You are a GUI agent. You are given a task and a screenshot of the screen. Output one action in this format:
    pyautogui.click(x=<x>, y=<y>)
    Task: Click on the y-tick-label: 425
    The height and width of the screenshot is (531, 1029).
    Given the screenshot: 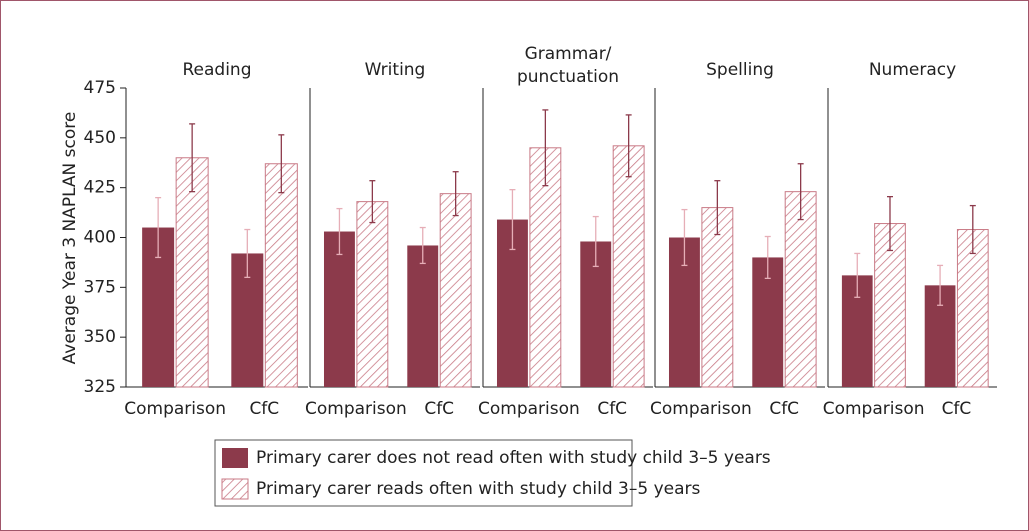 What is the action you would take?
    pyautogui.click(x=100, y=188)
    